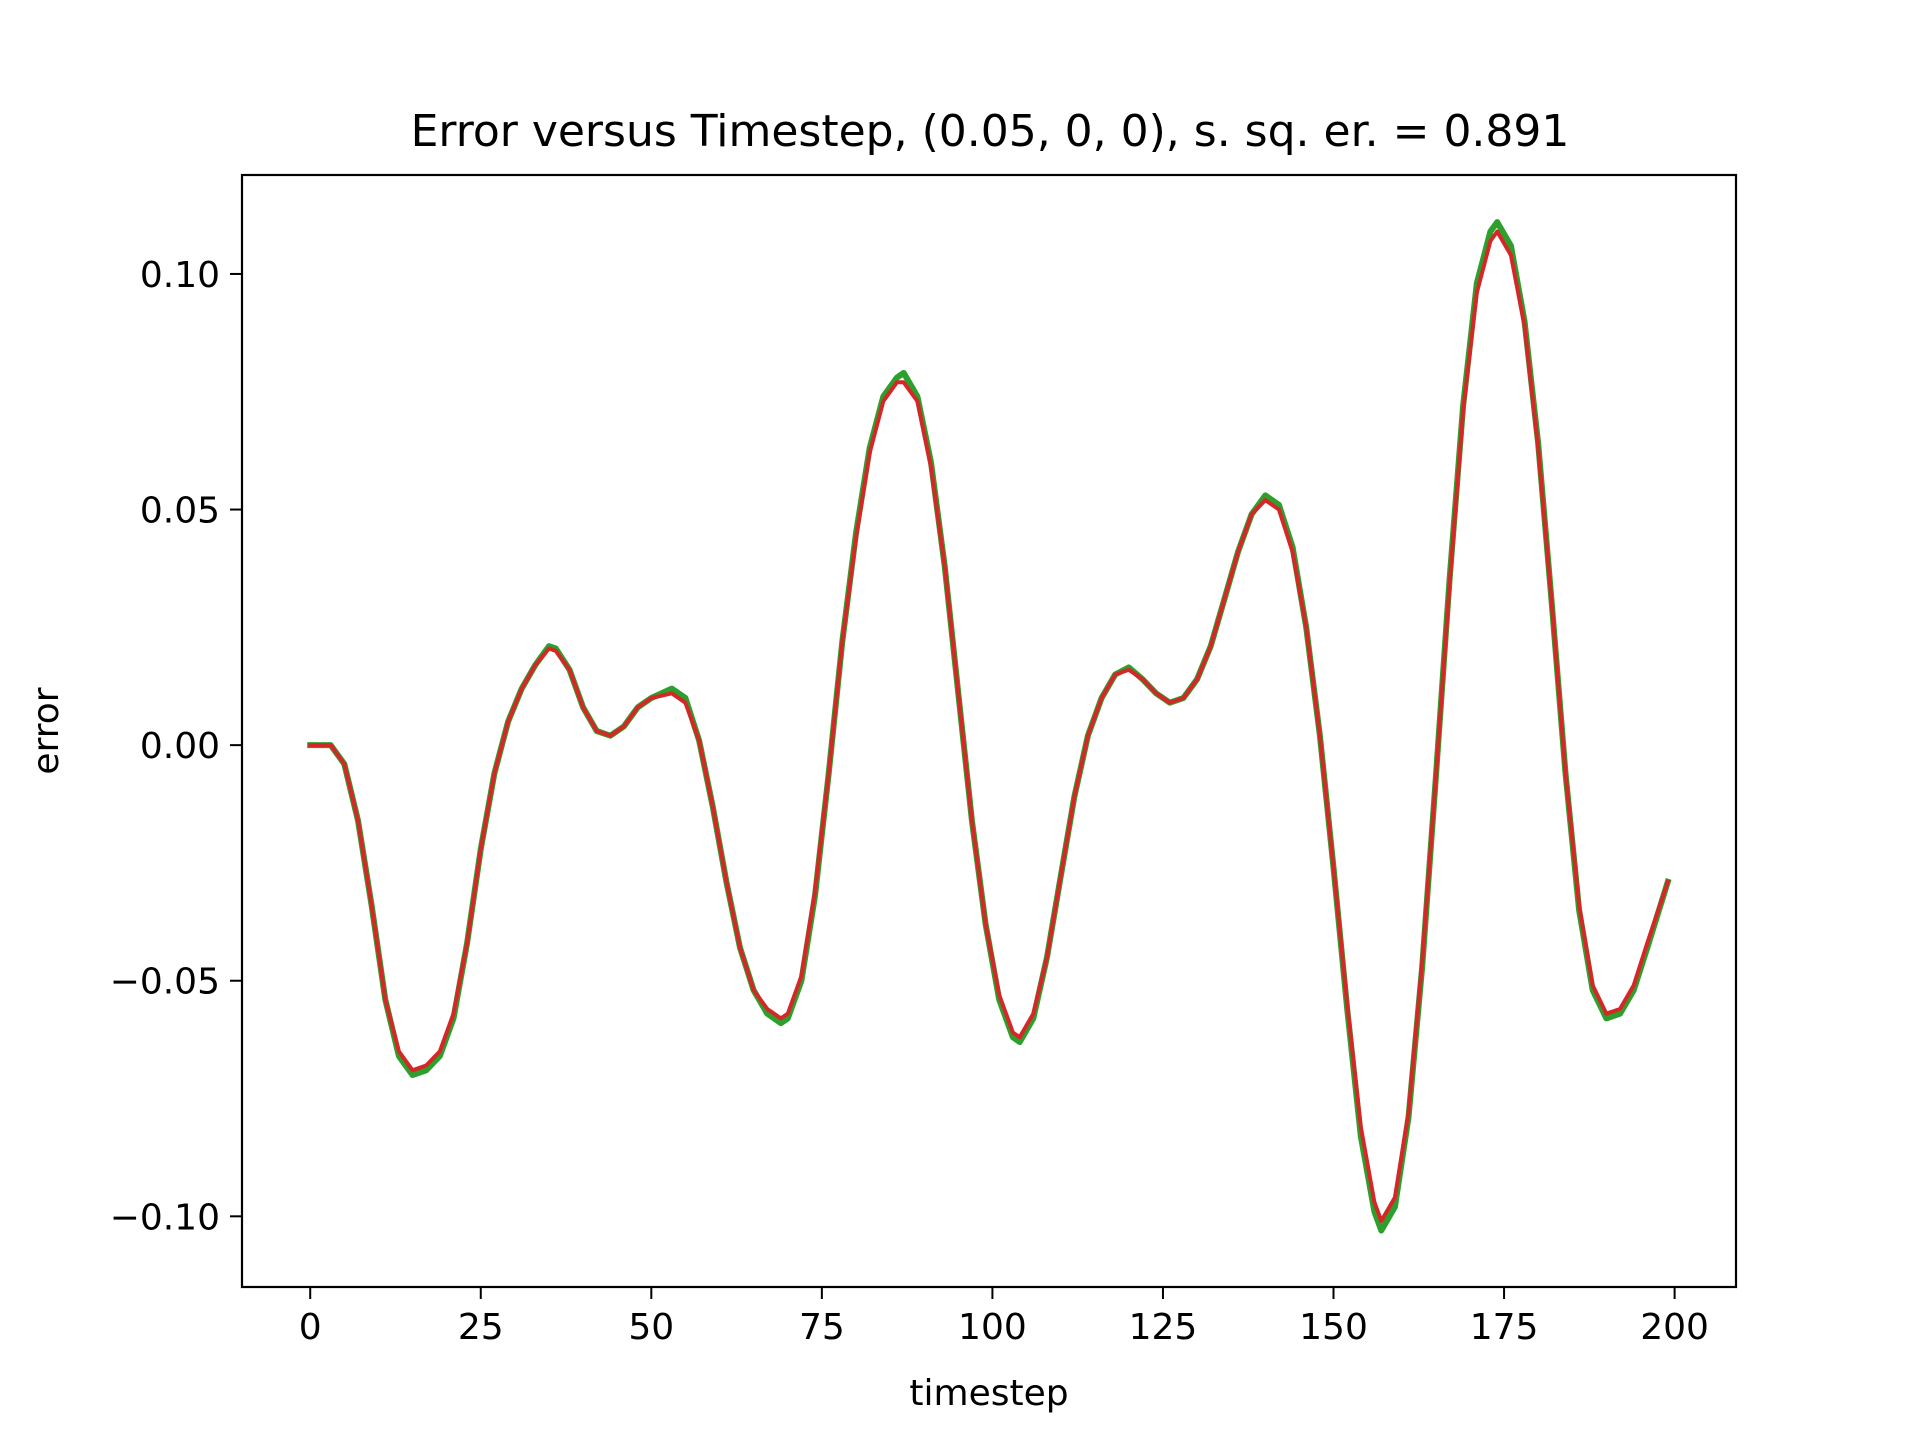 This screenshot has width=1920, height=1440. Describe the element at coordinates (180, 746) in the screenshot. I see `y-tick-label: 0.00` at that location.